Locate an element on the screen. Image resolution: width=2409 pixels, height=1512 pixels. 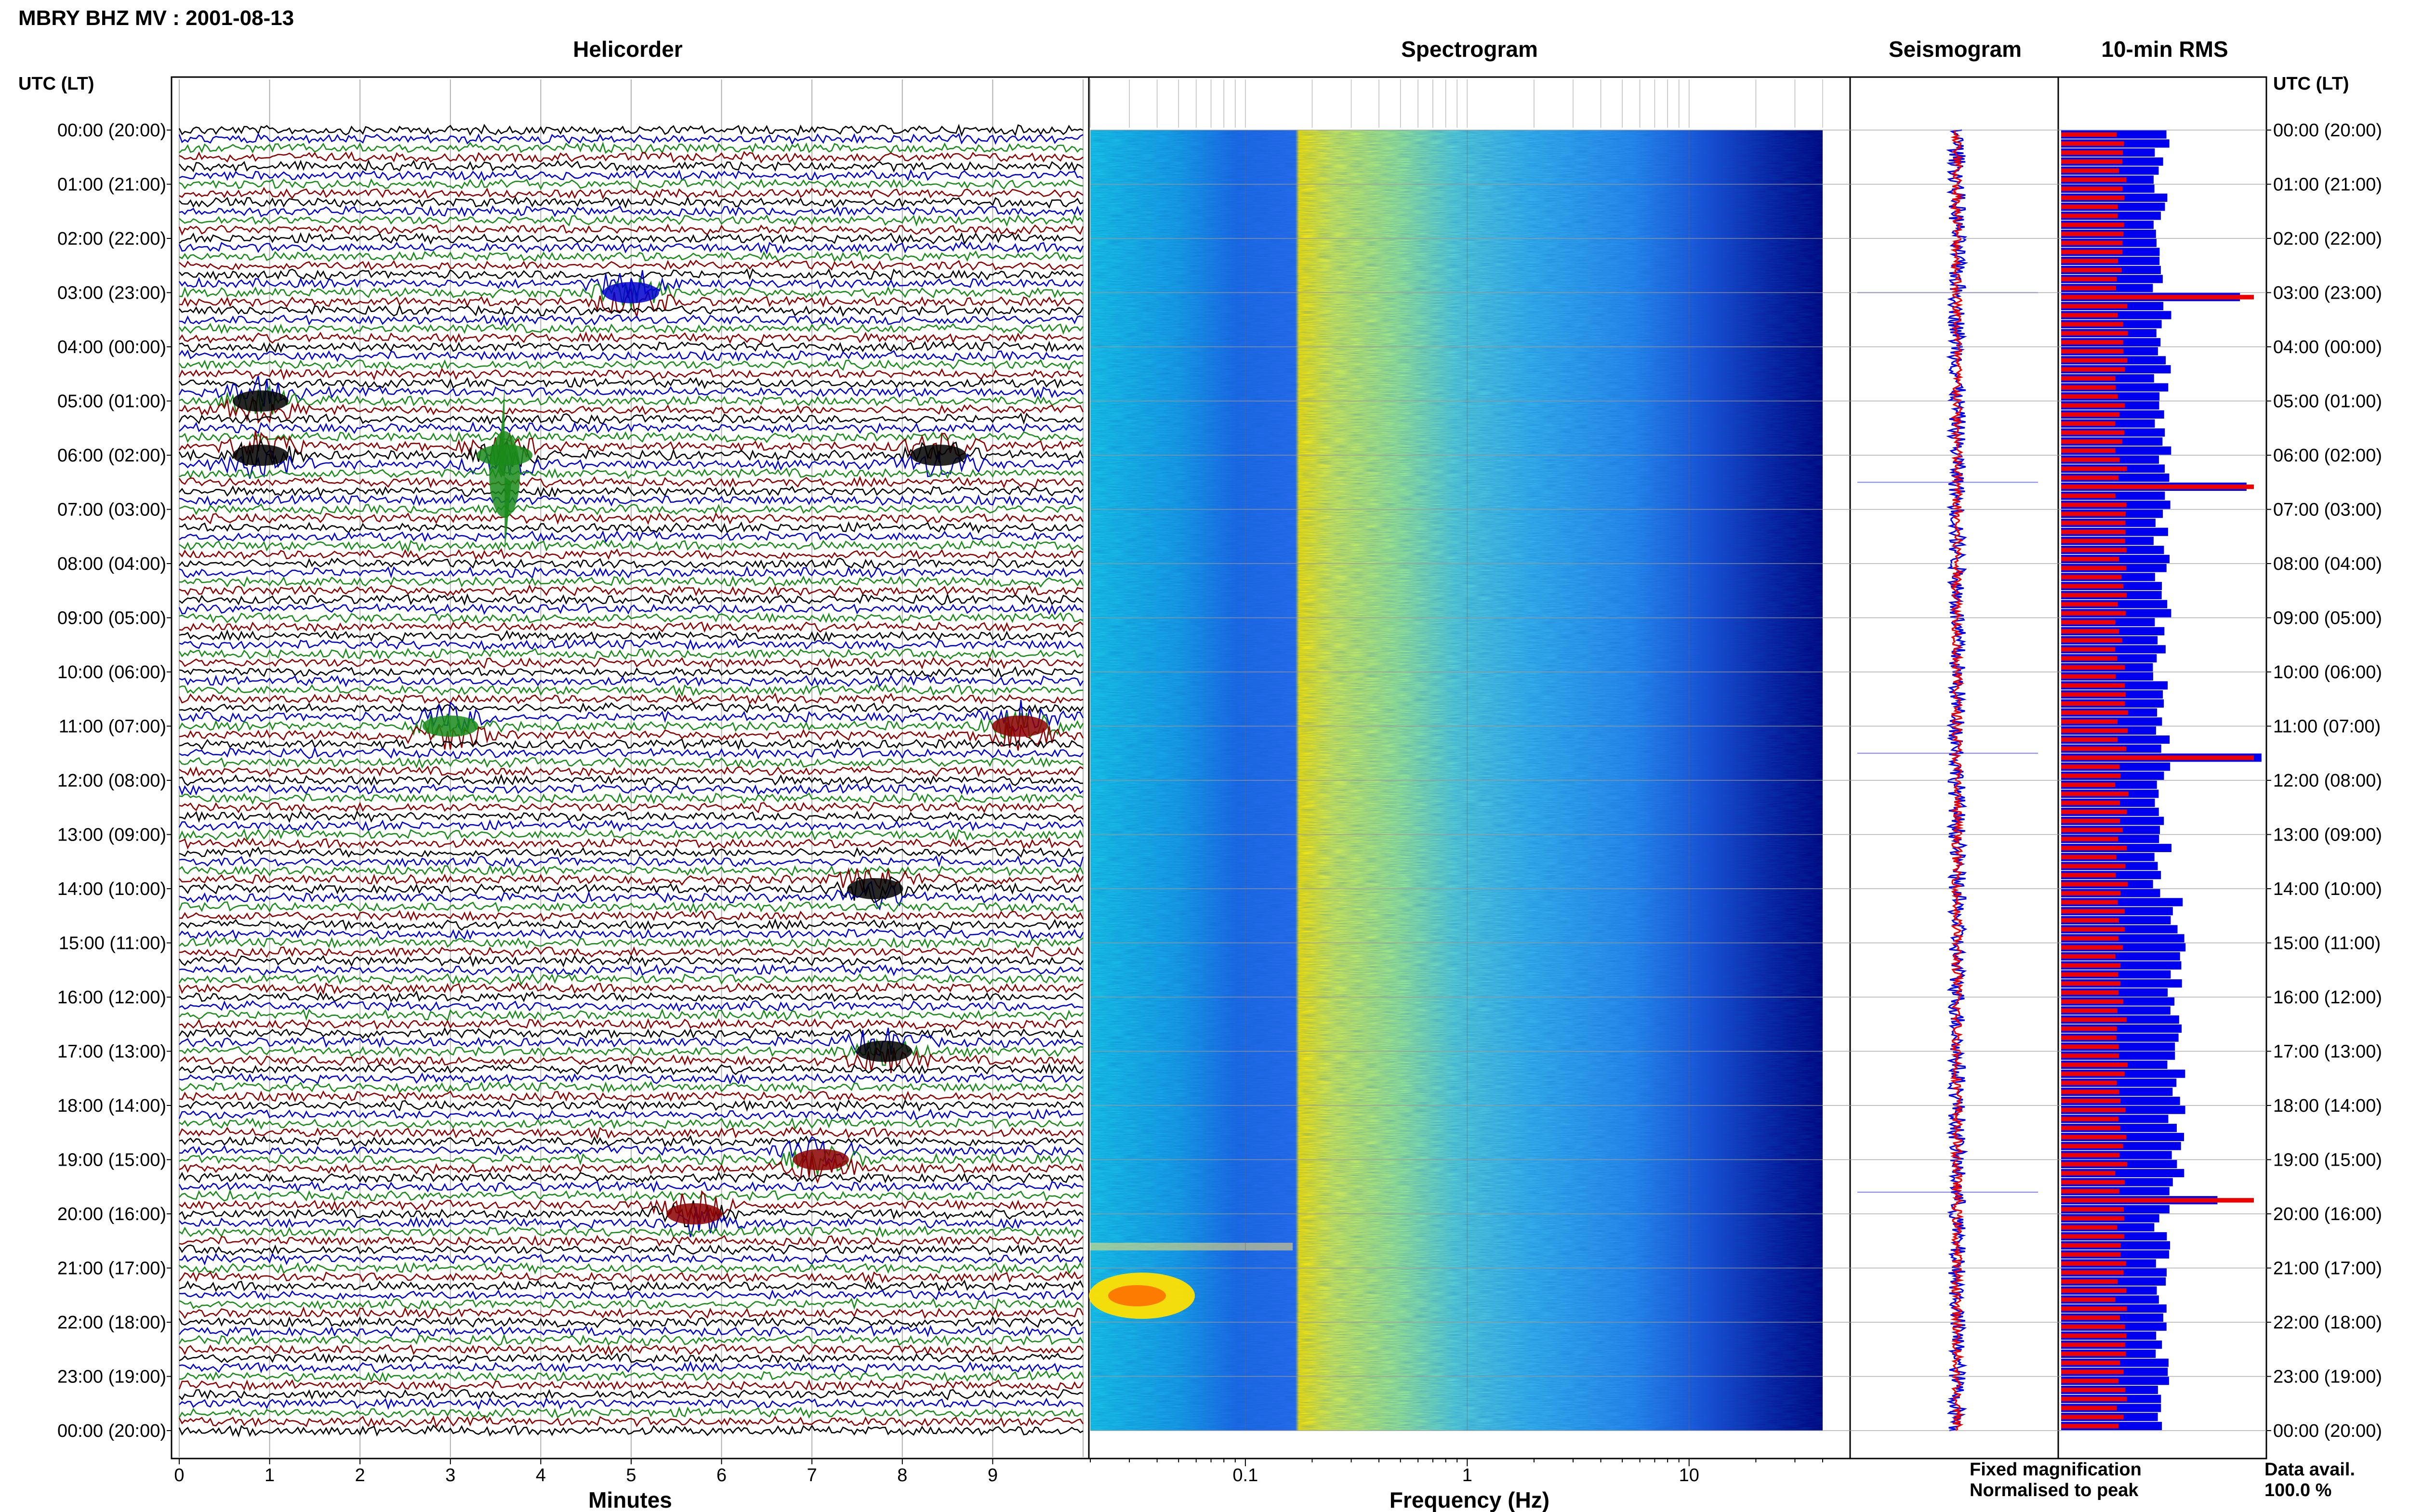
x-tick-label: 2 is located at coordinates (360, 1475).